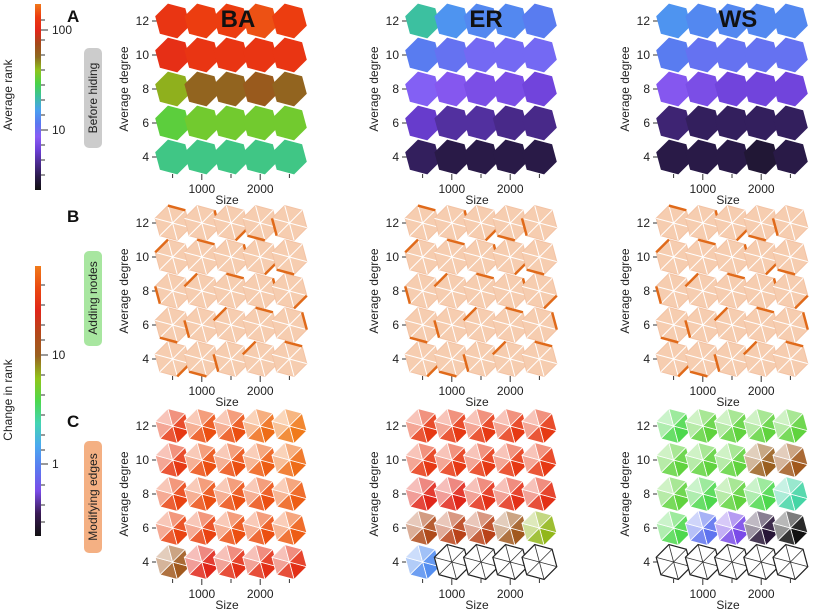  I want to click on x-tick-label: 2000, so click(260, 391).